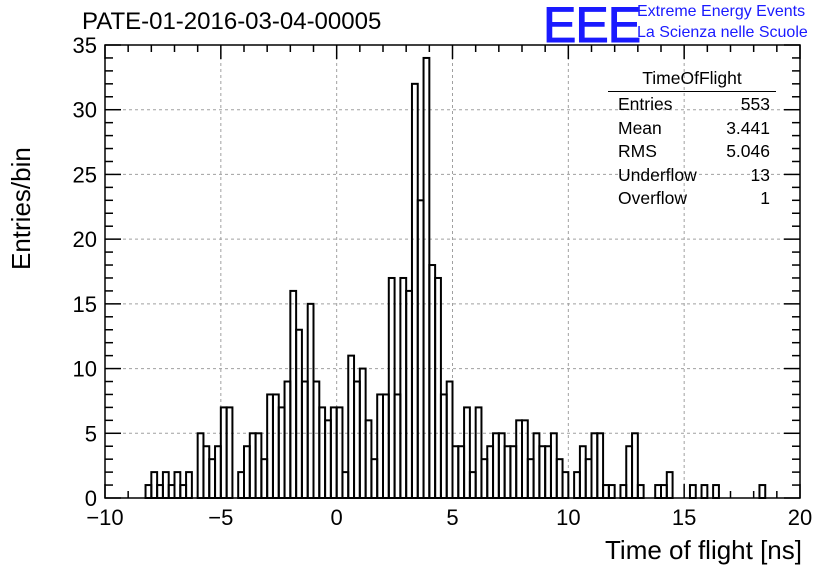  What do you see at coordinates (21, 208) in the screenshot?
I see `y-axis-label: Entries/bin` at bounding box center [21, 208].